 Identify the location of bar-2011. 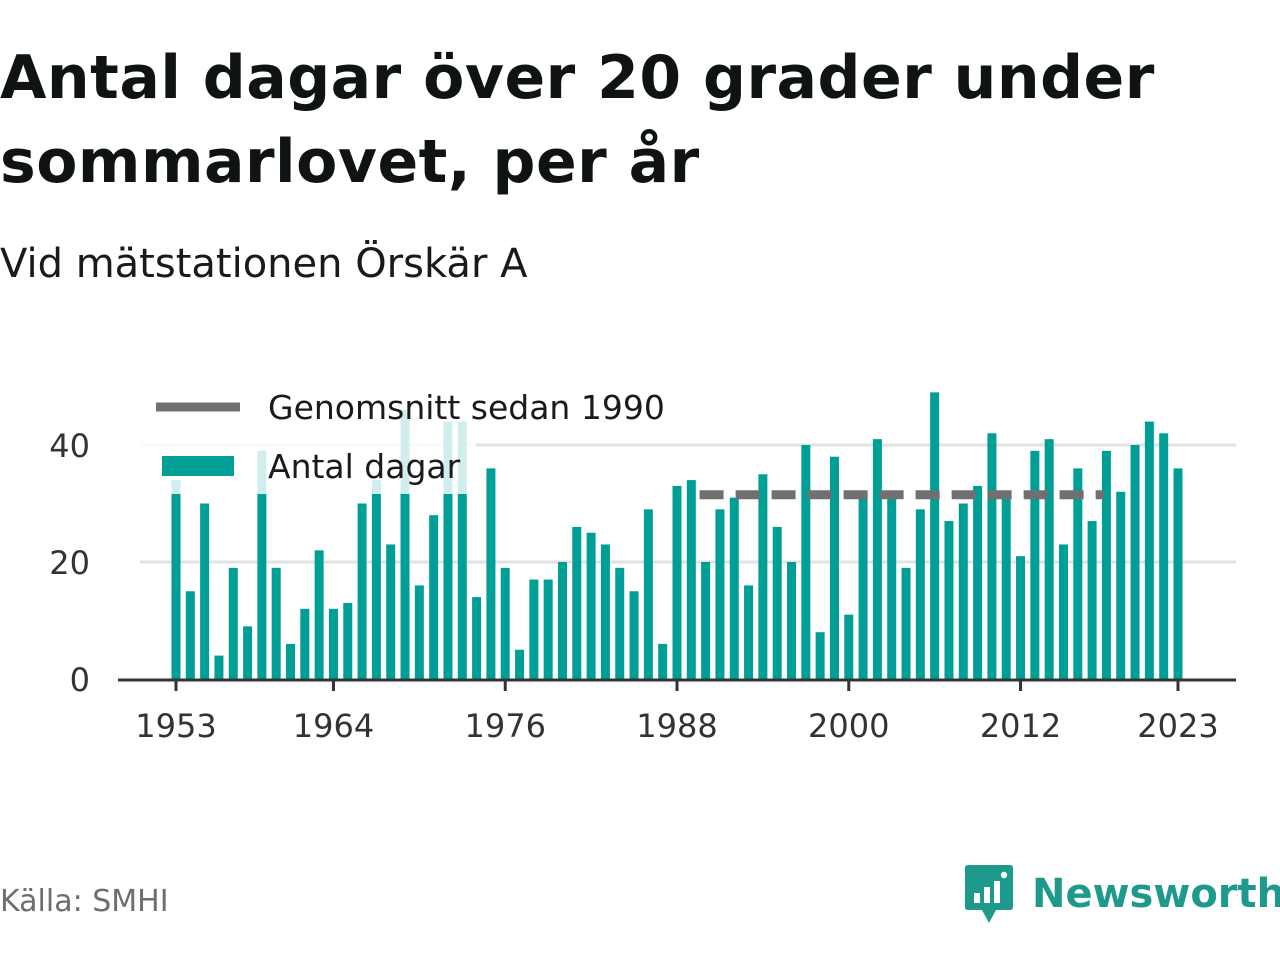
(1006, 588).